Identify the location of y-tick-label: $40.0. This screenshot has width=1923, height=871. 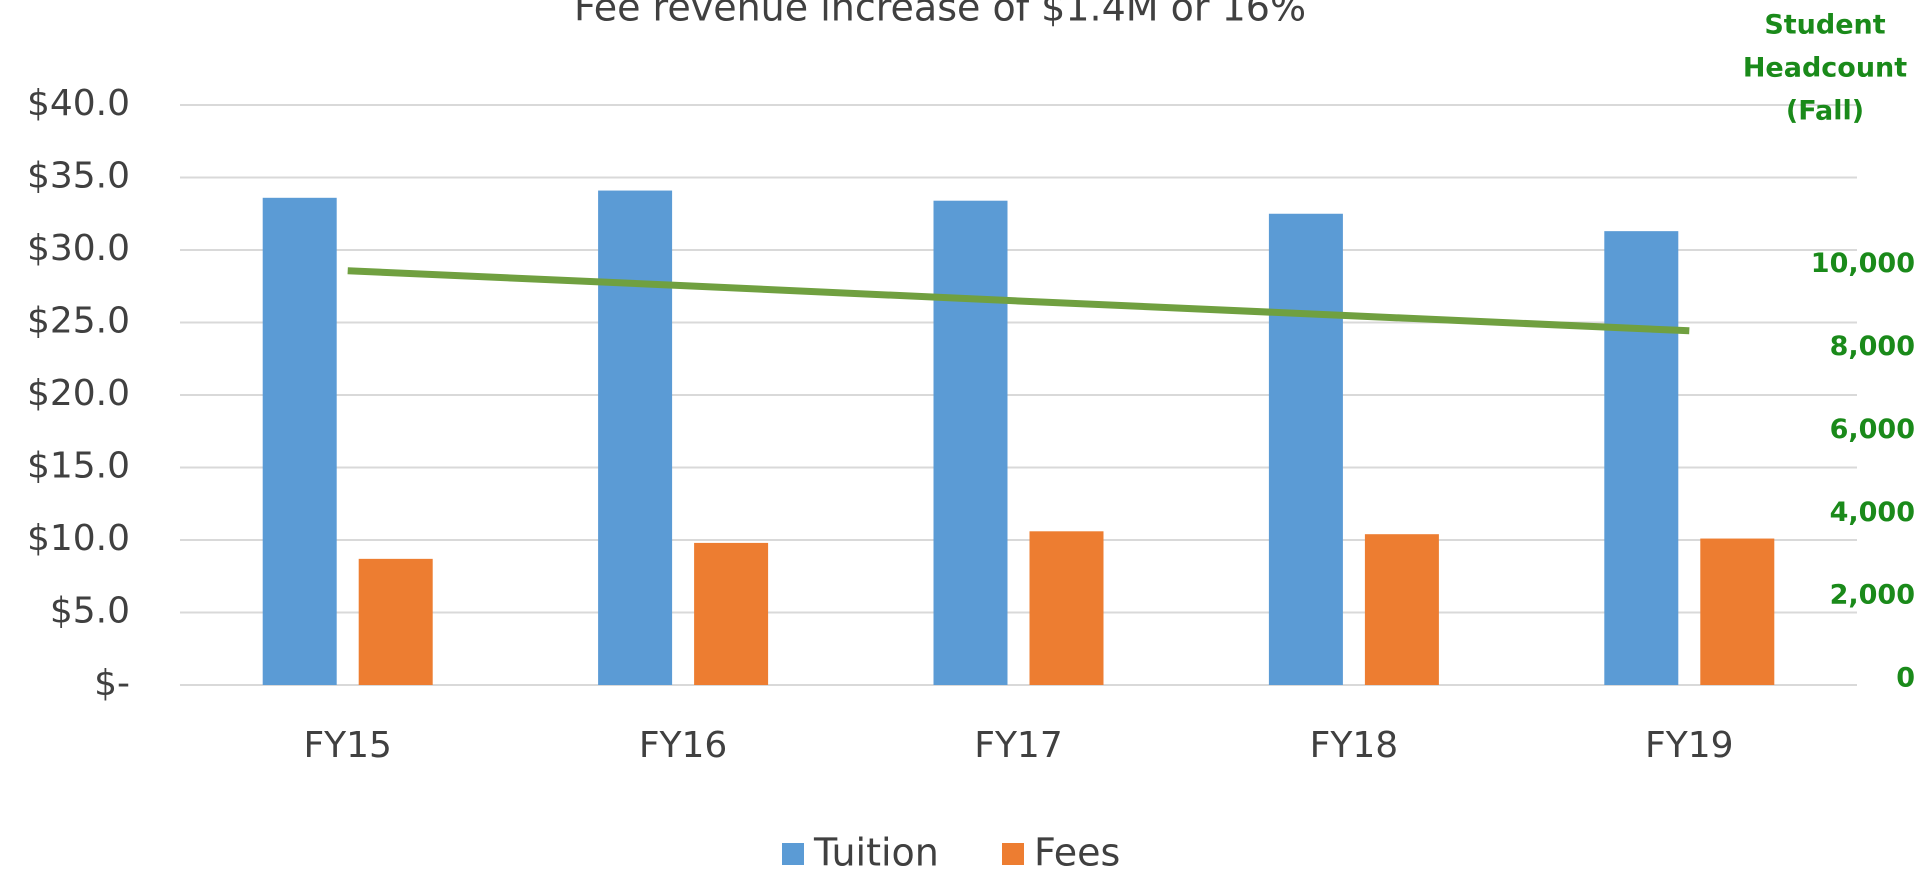
(78, 103).